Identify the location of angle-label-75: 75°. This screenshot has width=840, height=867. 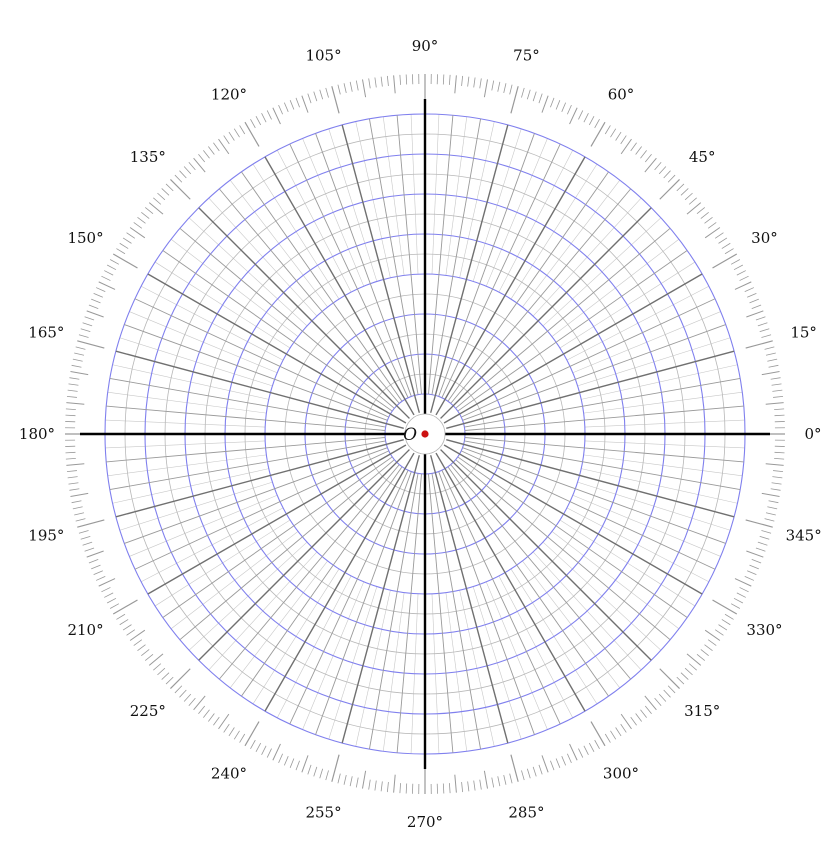
(526, 55).